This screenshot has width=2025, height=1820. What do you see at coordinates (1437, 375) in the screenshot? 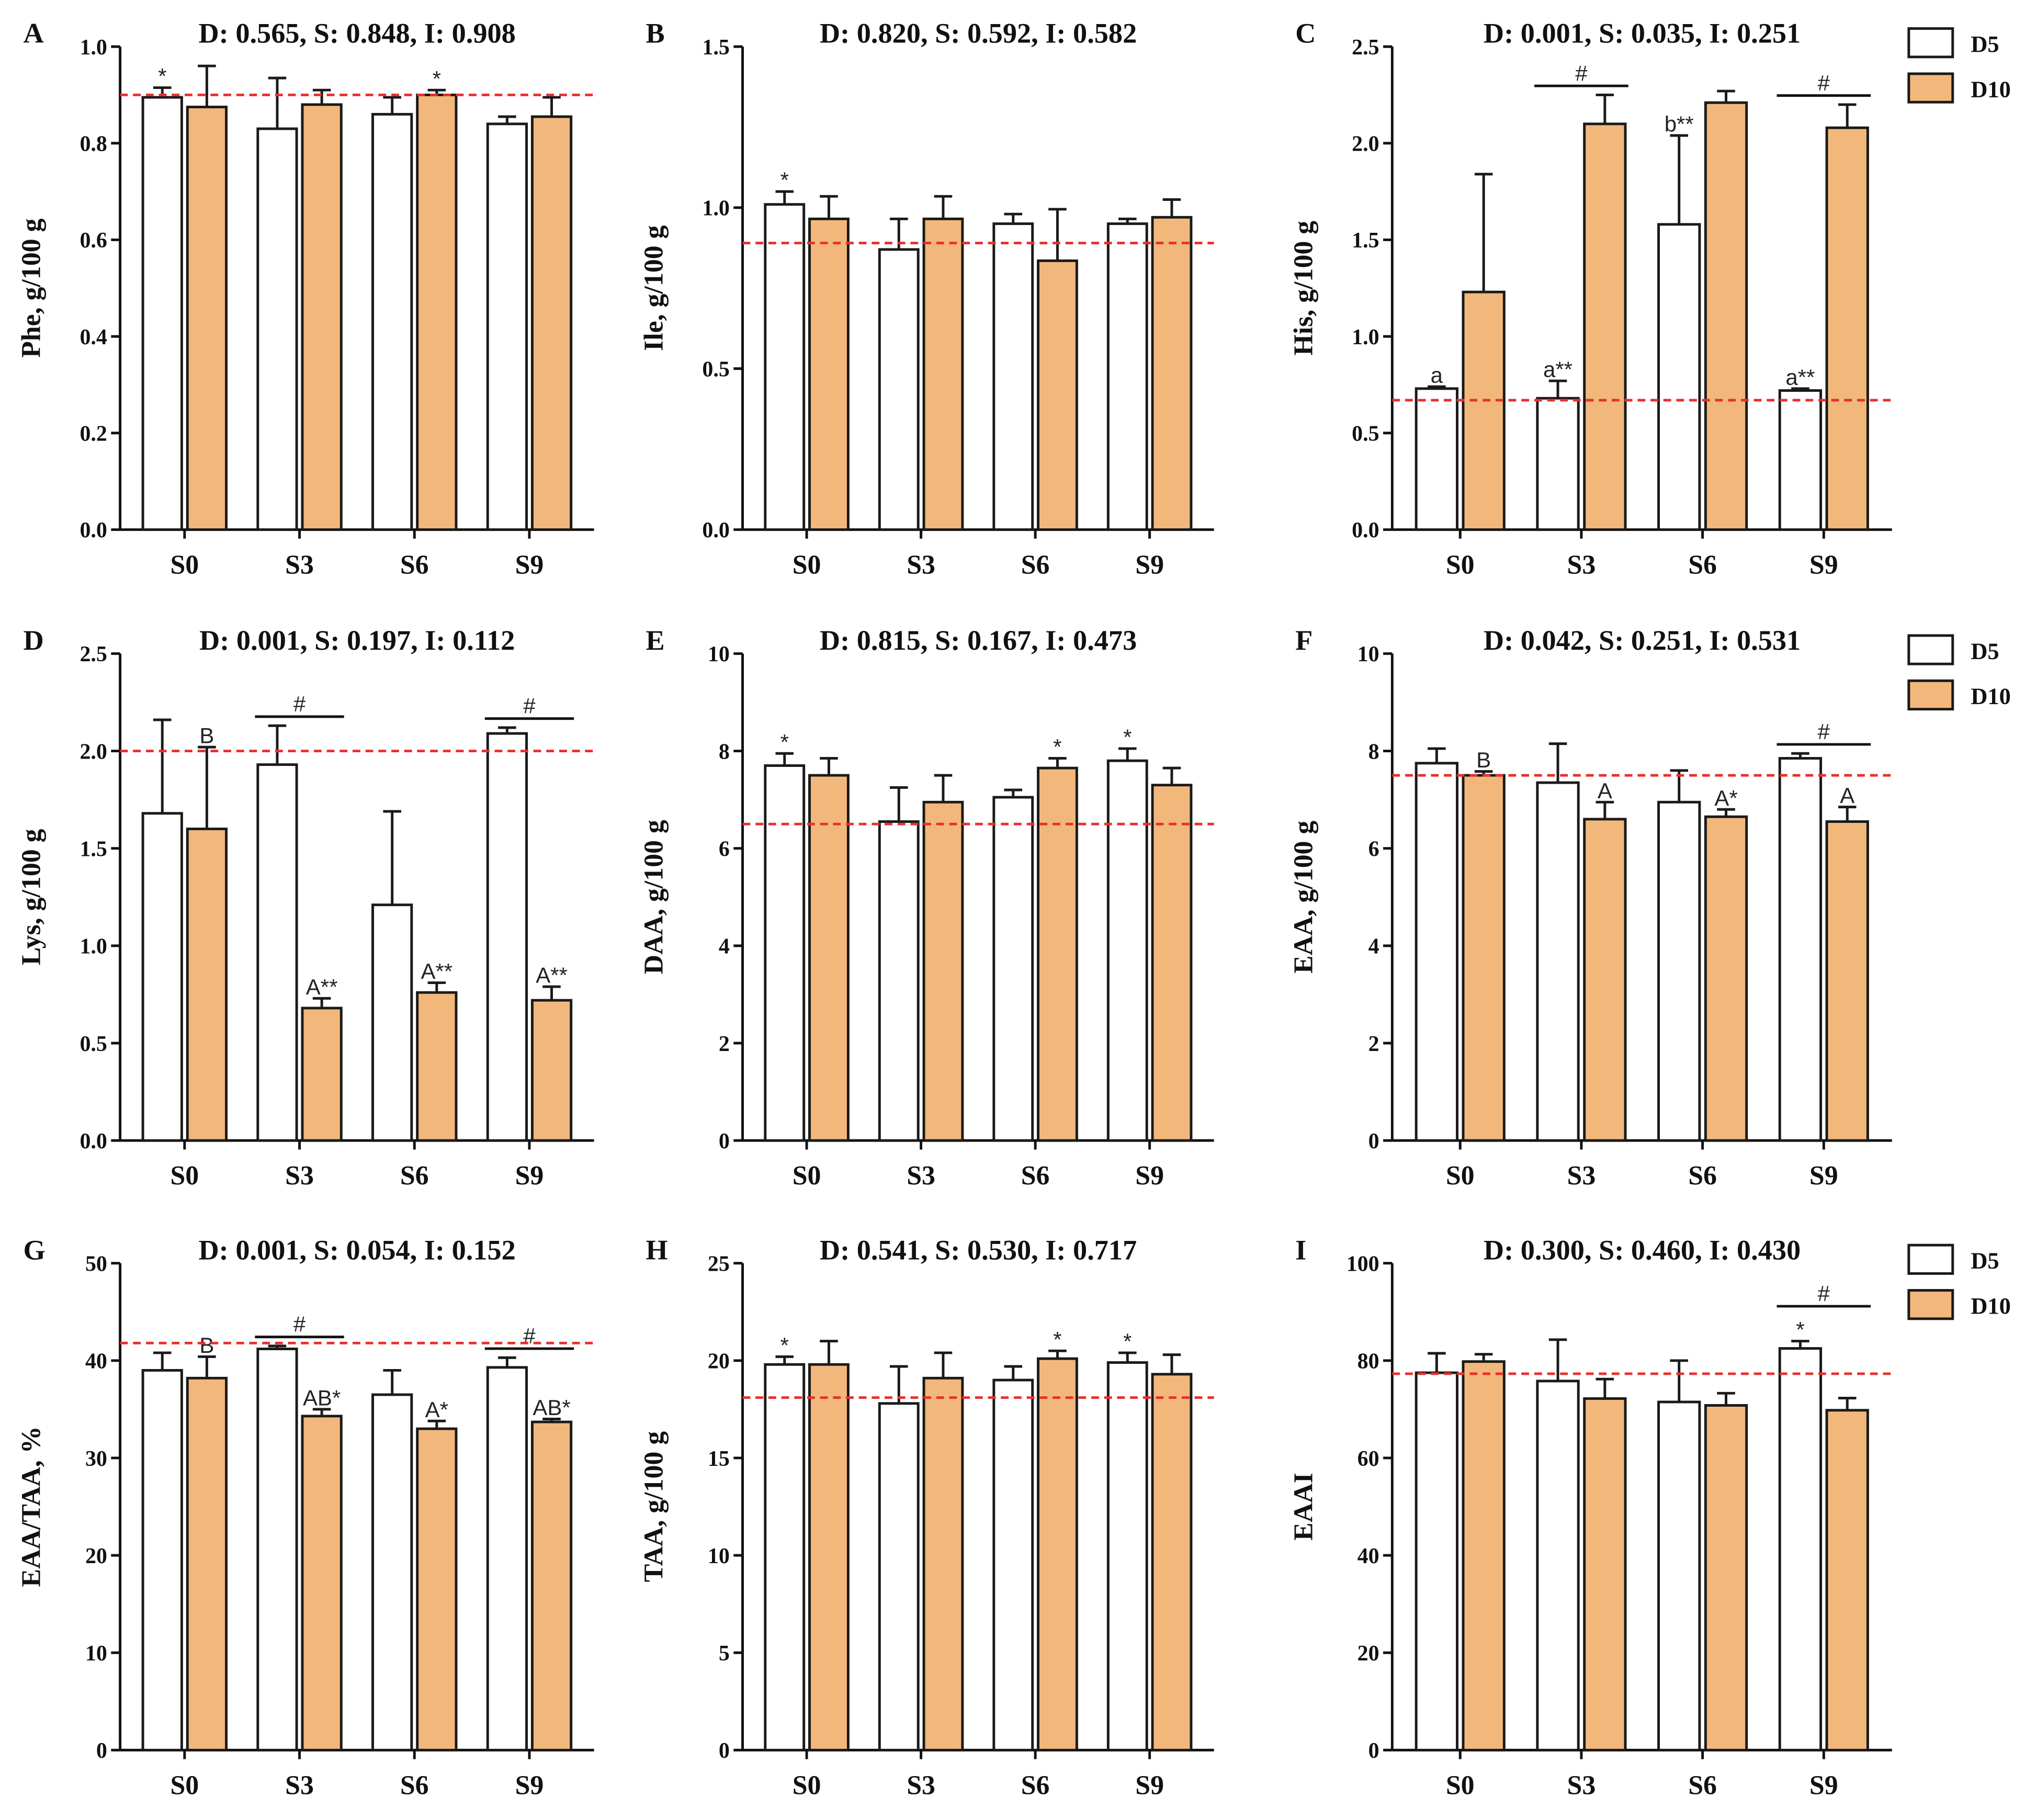
I see `significance-label: a` at bounding box center [1437, 375].